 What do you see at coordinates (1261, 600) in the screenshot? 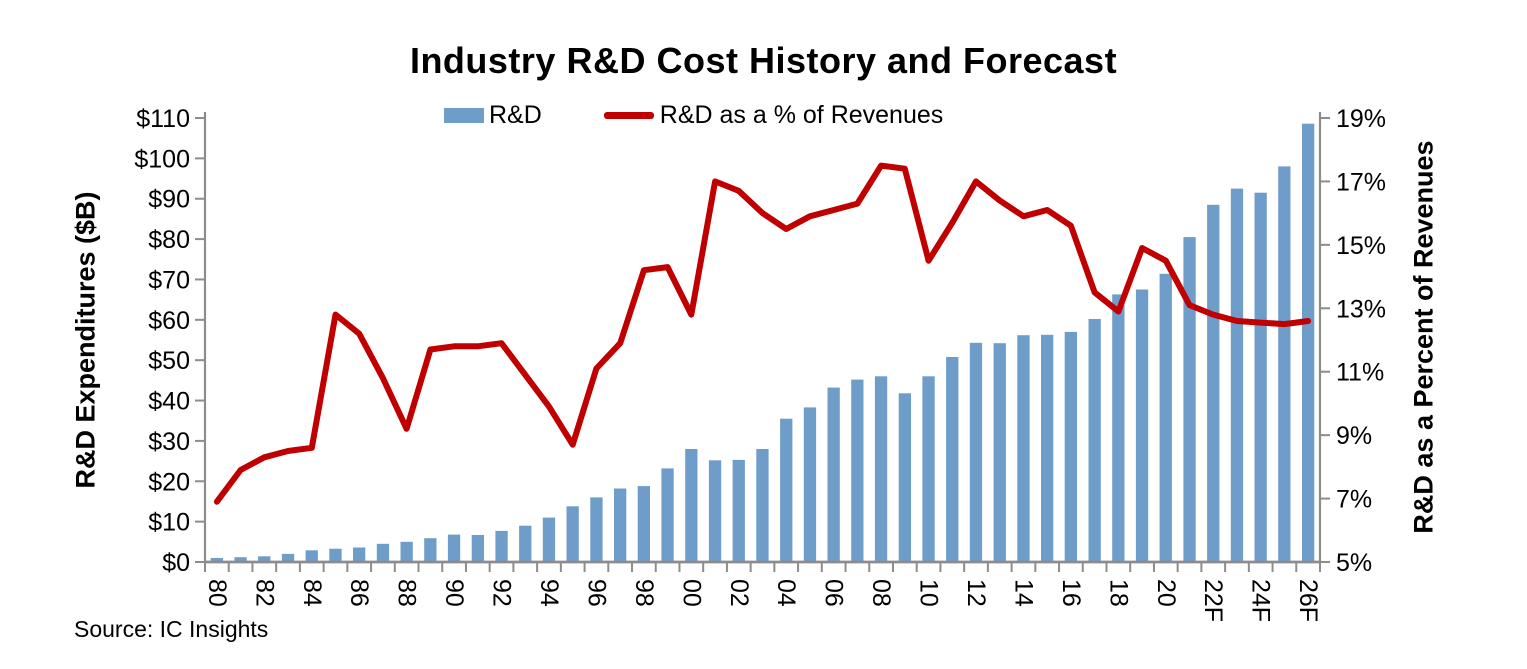
I see `x-axis-tick-label: 24F` at bounding box center [1261, 600].